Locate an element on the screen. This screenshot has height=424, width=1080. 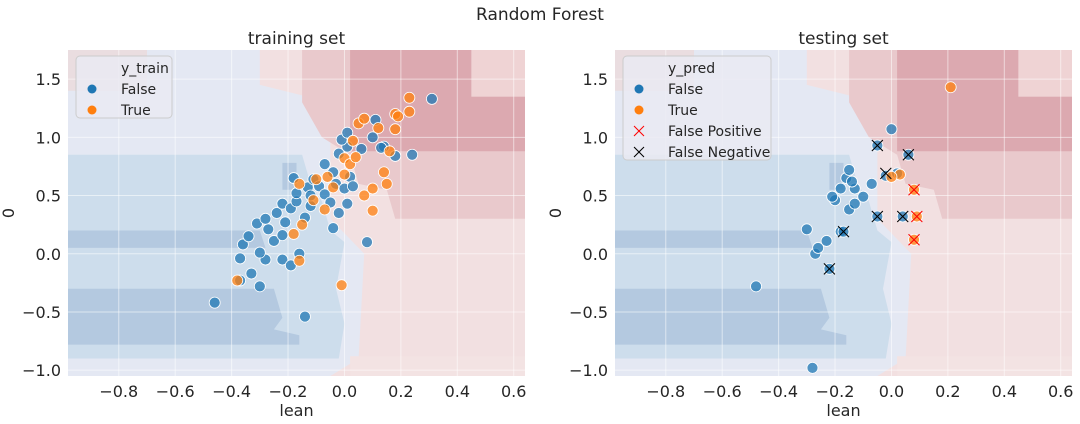
testing-x-tick-label: 0.2 is located at coordinates (947, 391).